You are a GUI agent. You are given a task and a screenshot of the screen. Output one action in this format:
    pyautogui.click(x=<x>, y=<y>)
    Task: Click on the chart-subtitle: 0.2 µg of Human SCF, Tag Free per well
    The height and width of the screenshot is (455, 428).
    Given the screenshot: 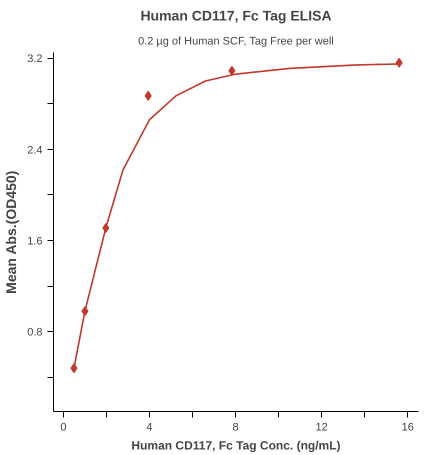 What is the action you would take?
    pyautogui.click(x=236, y=42)
    